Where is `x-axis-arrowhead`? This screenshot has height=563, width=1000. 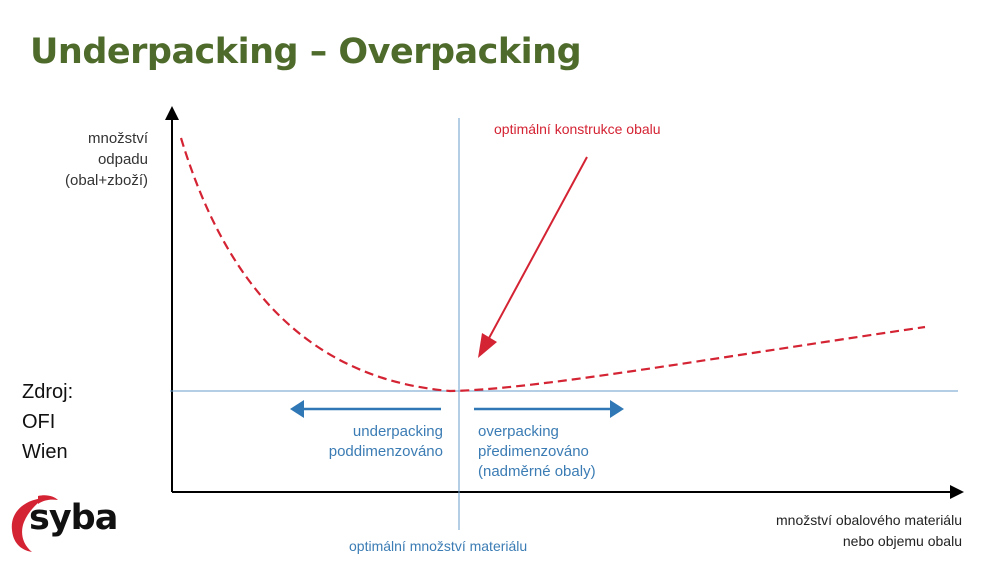 x-axis-arrowhead is located at coordinates (957, 492).